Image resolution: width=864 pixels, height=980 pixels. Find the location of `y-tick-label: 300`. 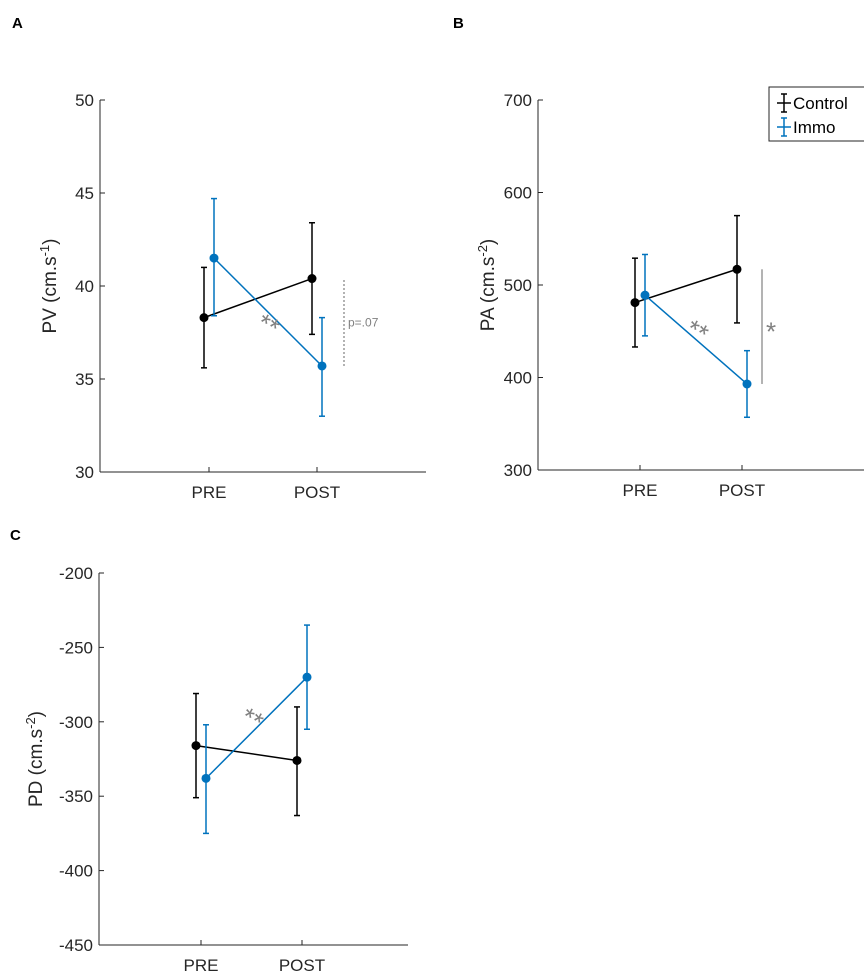

y-tick-label: 300 is located at coordinates (518, 470).